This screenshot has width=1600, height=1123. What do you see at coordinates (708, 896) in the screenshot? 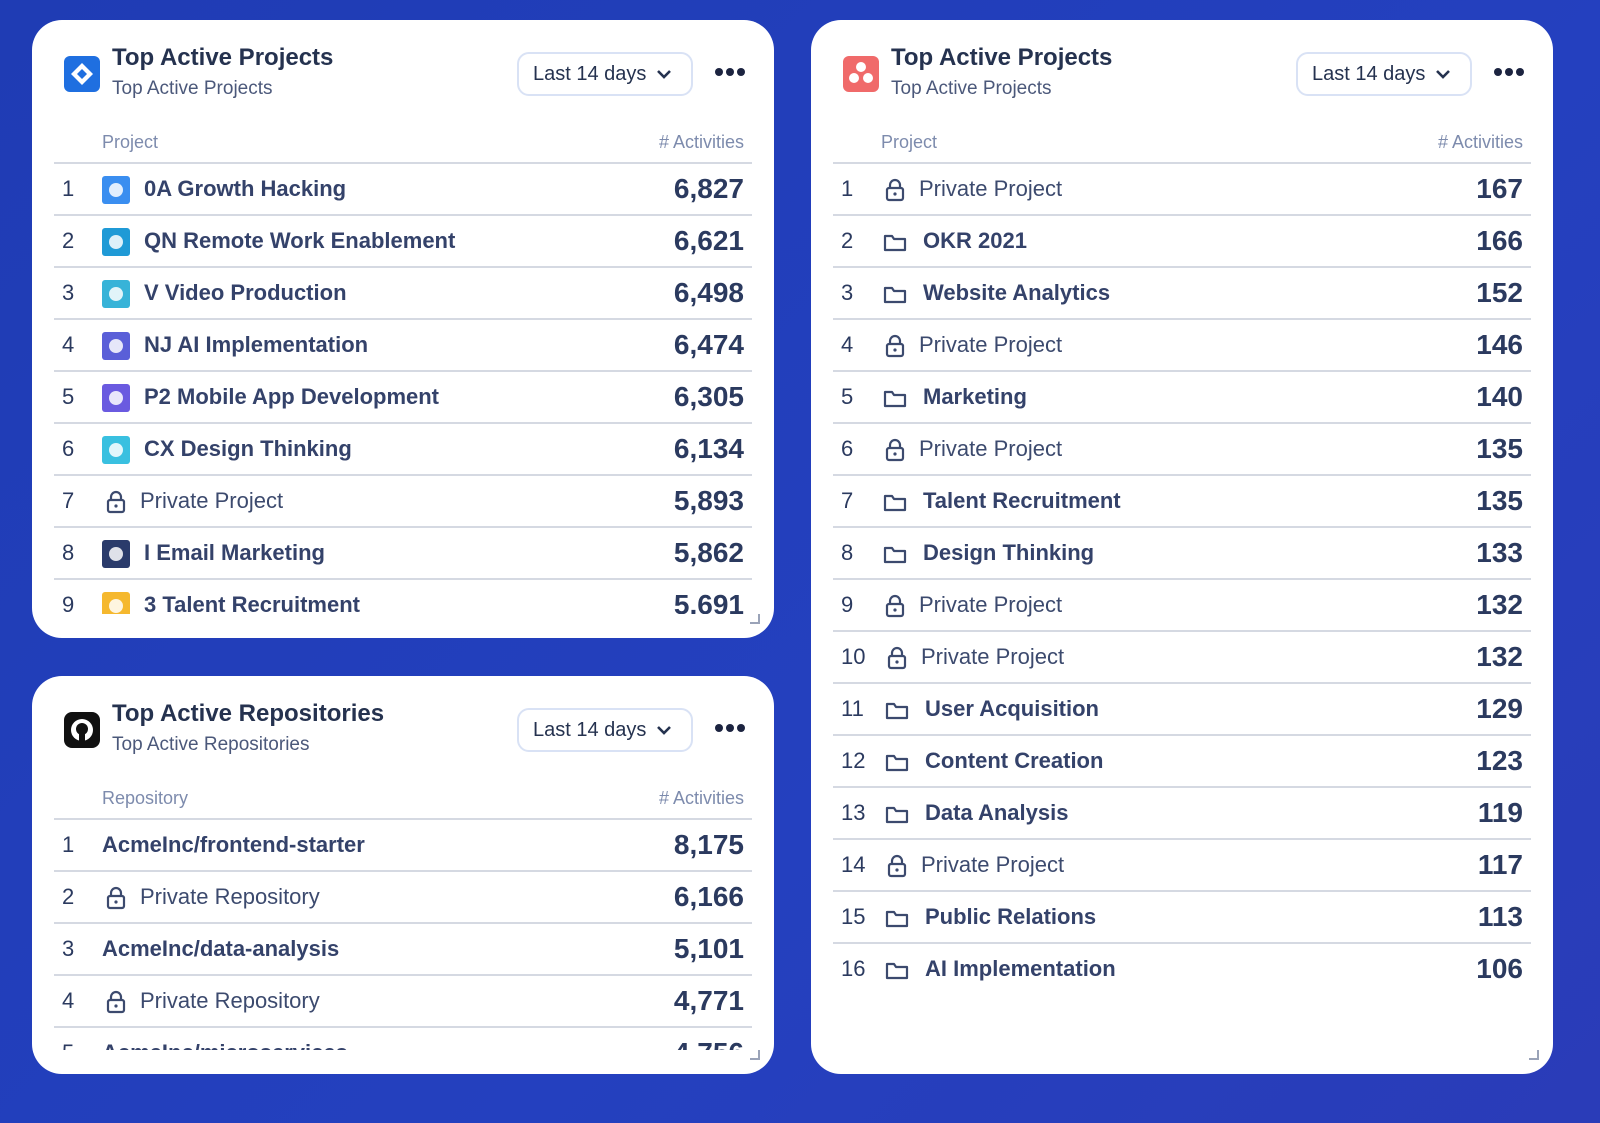
I see `row-value: 6,166` at bounding box center [708, 896].